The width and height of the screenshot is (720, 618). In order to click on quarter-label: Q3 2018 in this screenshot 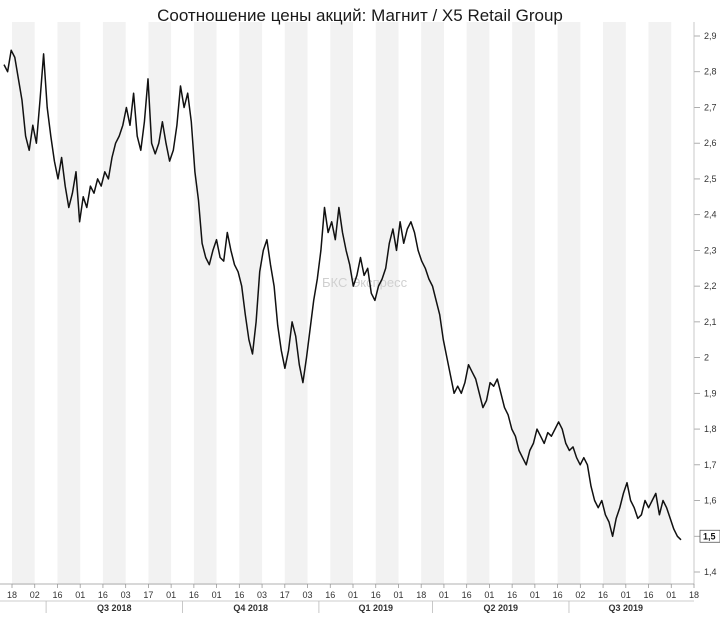, I will do `click(114, 608)`.